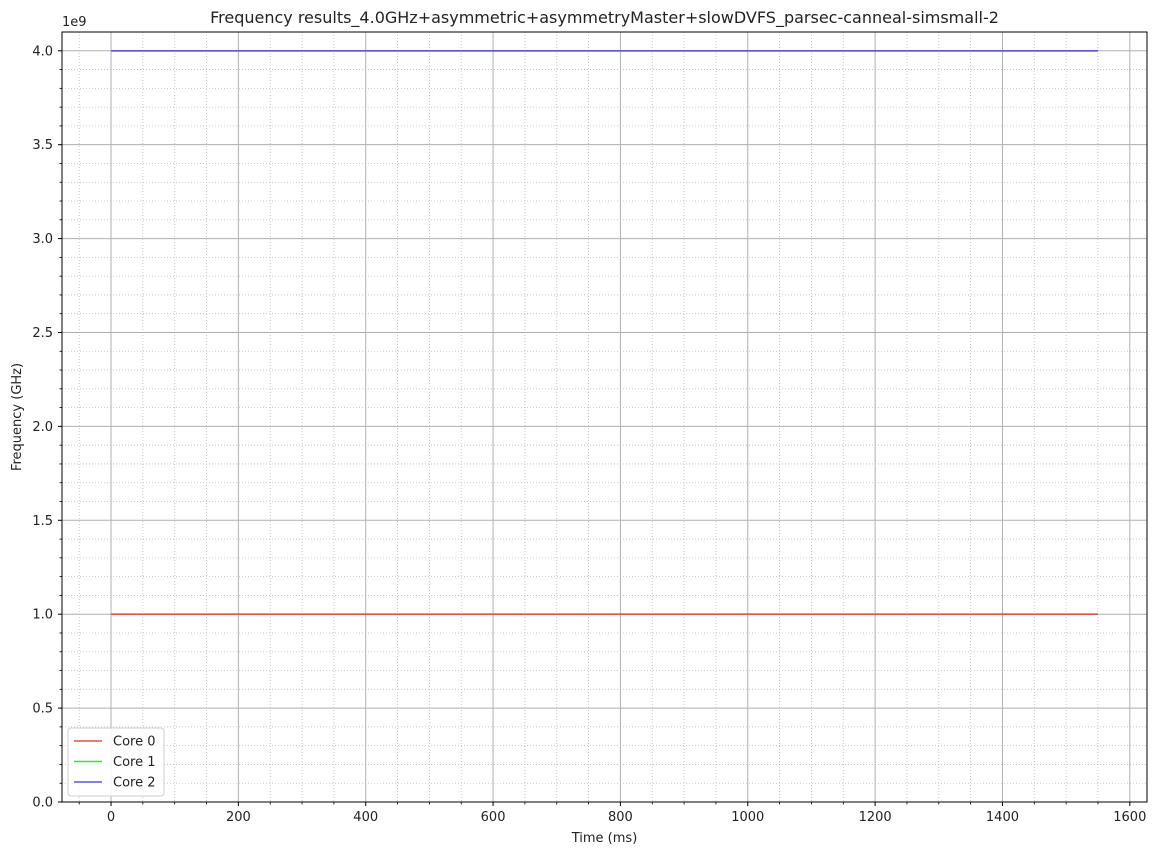 This screenshot has width=1159, height=855. Describe the element at coordinates (238, 817) in the screenshot. I see `x-tick-label: 200` at that location.